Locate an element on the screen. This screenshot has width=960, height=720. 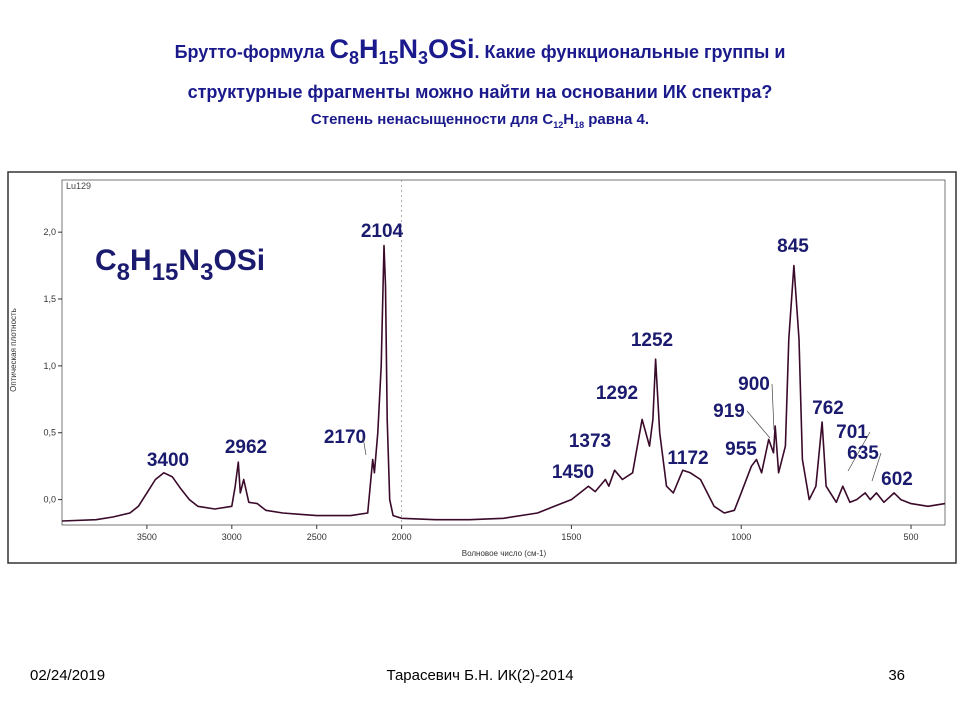
footer-page: 36 is located at coordinates (896, 675).